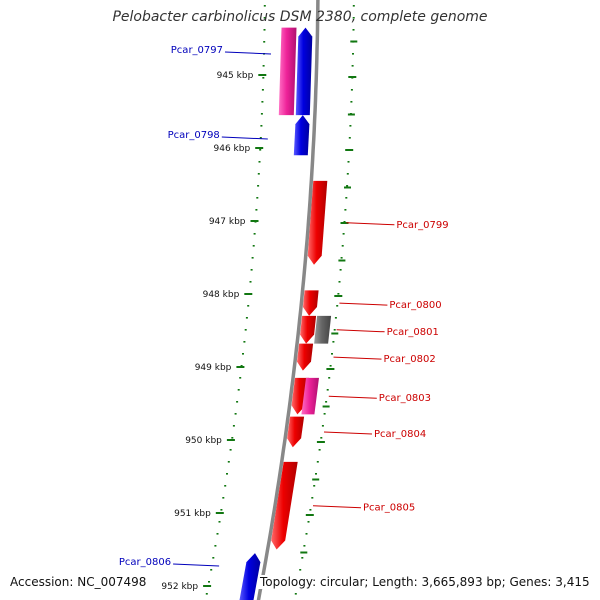 Image resolution: width=600 pixels, height=600 pixels. I want to click on pcar-0801-glyph, so click(308, 329).